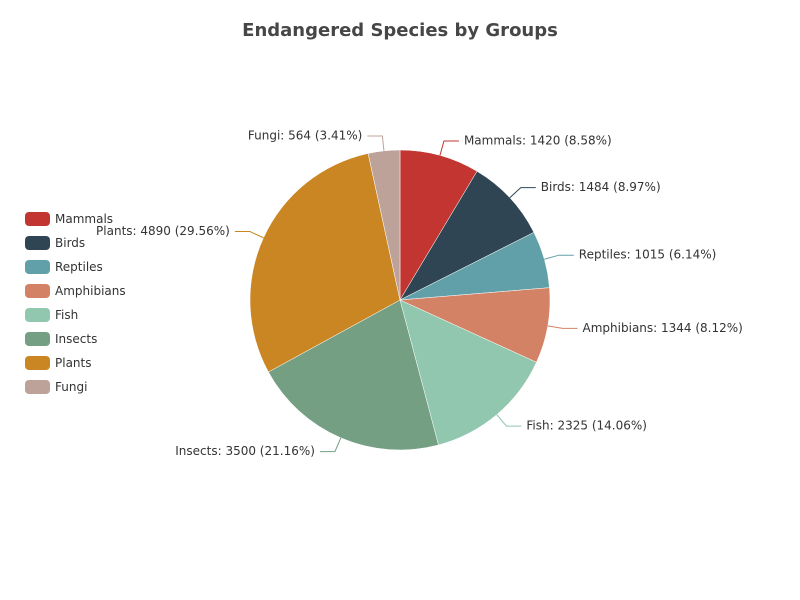 This screenshot has height=600, width=800. What do you see at coordinates (601, 187) in the screenshot?
I see `slice-label-birds: Birds: 1484 (8.97%)` at bounding box center [601, 187].